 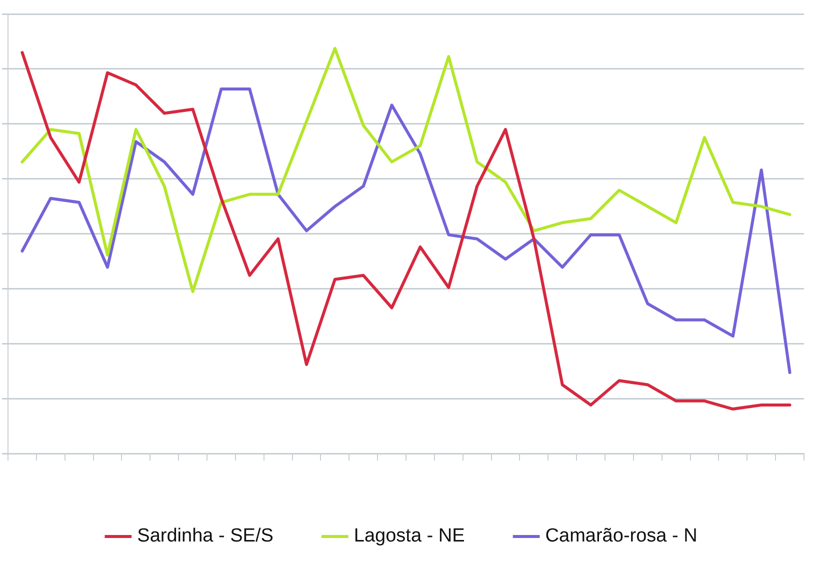 What do you see at coordinates (409, 536) in the screenshot?
I see `legend-label: Lagosta - NE` at bounding box center [409, 536].